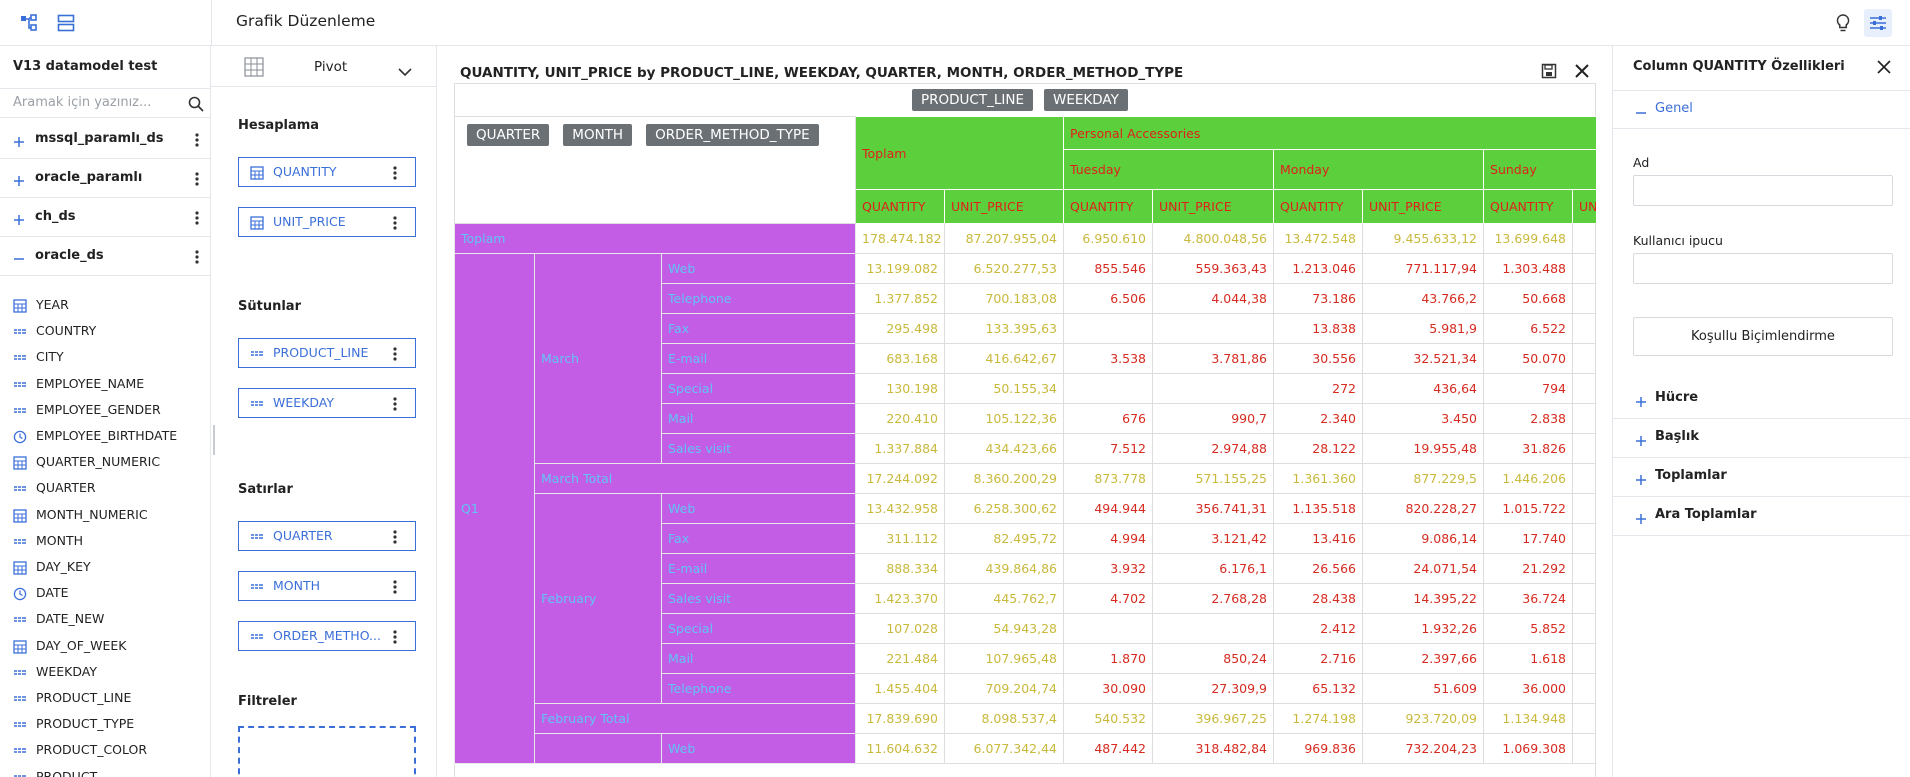 Image resolution: width=1910 pixels, height=777 pixels. I want to click on section-header: Ara Toplamlar, so click(1761, 516).